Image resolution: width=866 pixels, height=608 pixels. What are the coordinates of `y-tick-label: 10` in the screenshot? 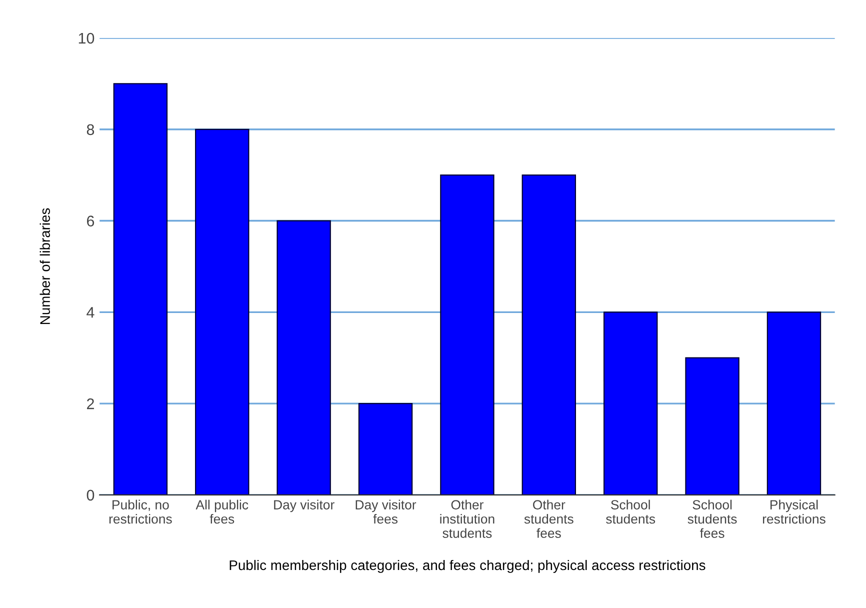 It's located at (86, 38).